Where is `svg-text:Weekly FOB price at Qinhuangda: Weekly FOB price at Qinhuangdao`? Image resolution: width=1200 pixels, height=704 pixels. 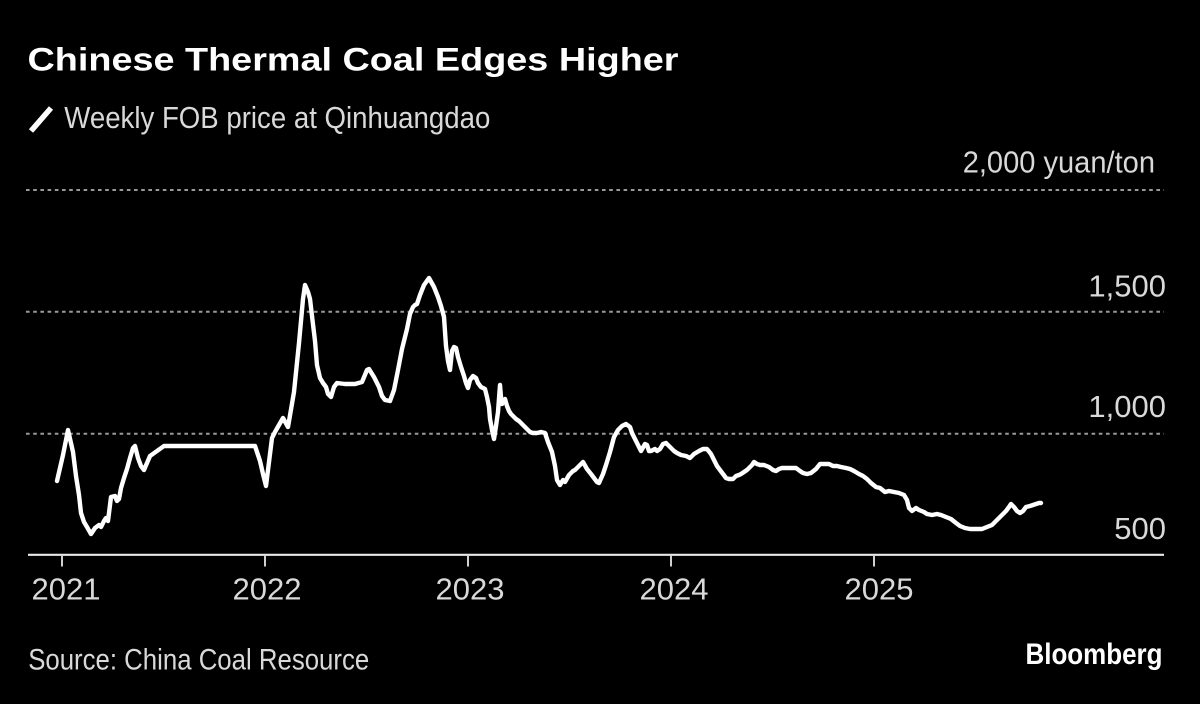
svg-text:Weekly FOB price at Qinhuangda: Weekly FOB price at Qinhuangdao is located at coordinates (277, 118).